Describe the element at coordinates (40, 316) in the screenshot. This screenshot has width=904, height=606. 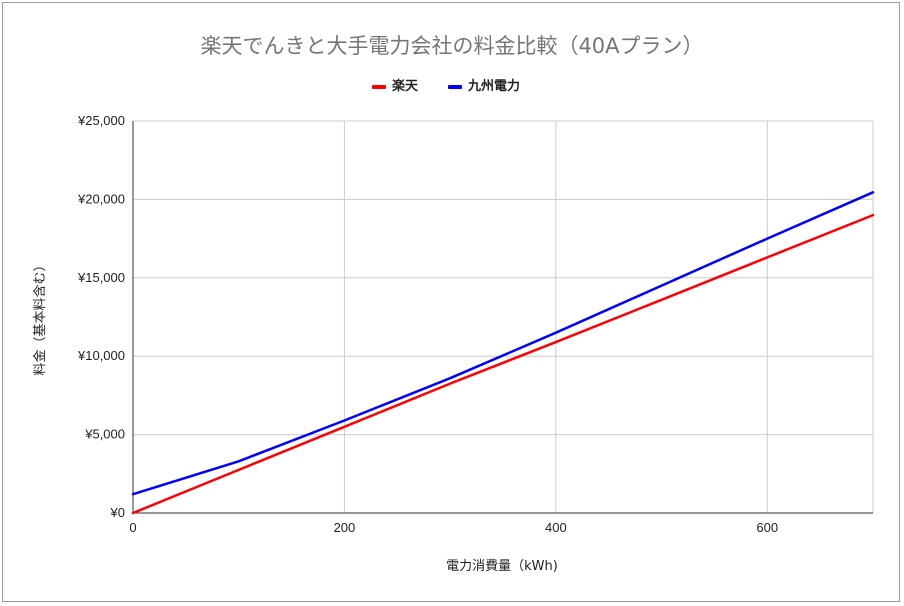
I see `y-axis-title: 料金（基本料含む）` at that location.